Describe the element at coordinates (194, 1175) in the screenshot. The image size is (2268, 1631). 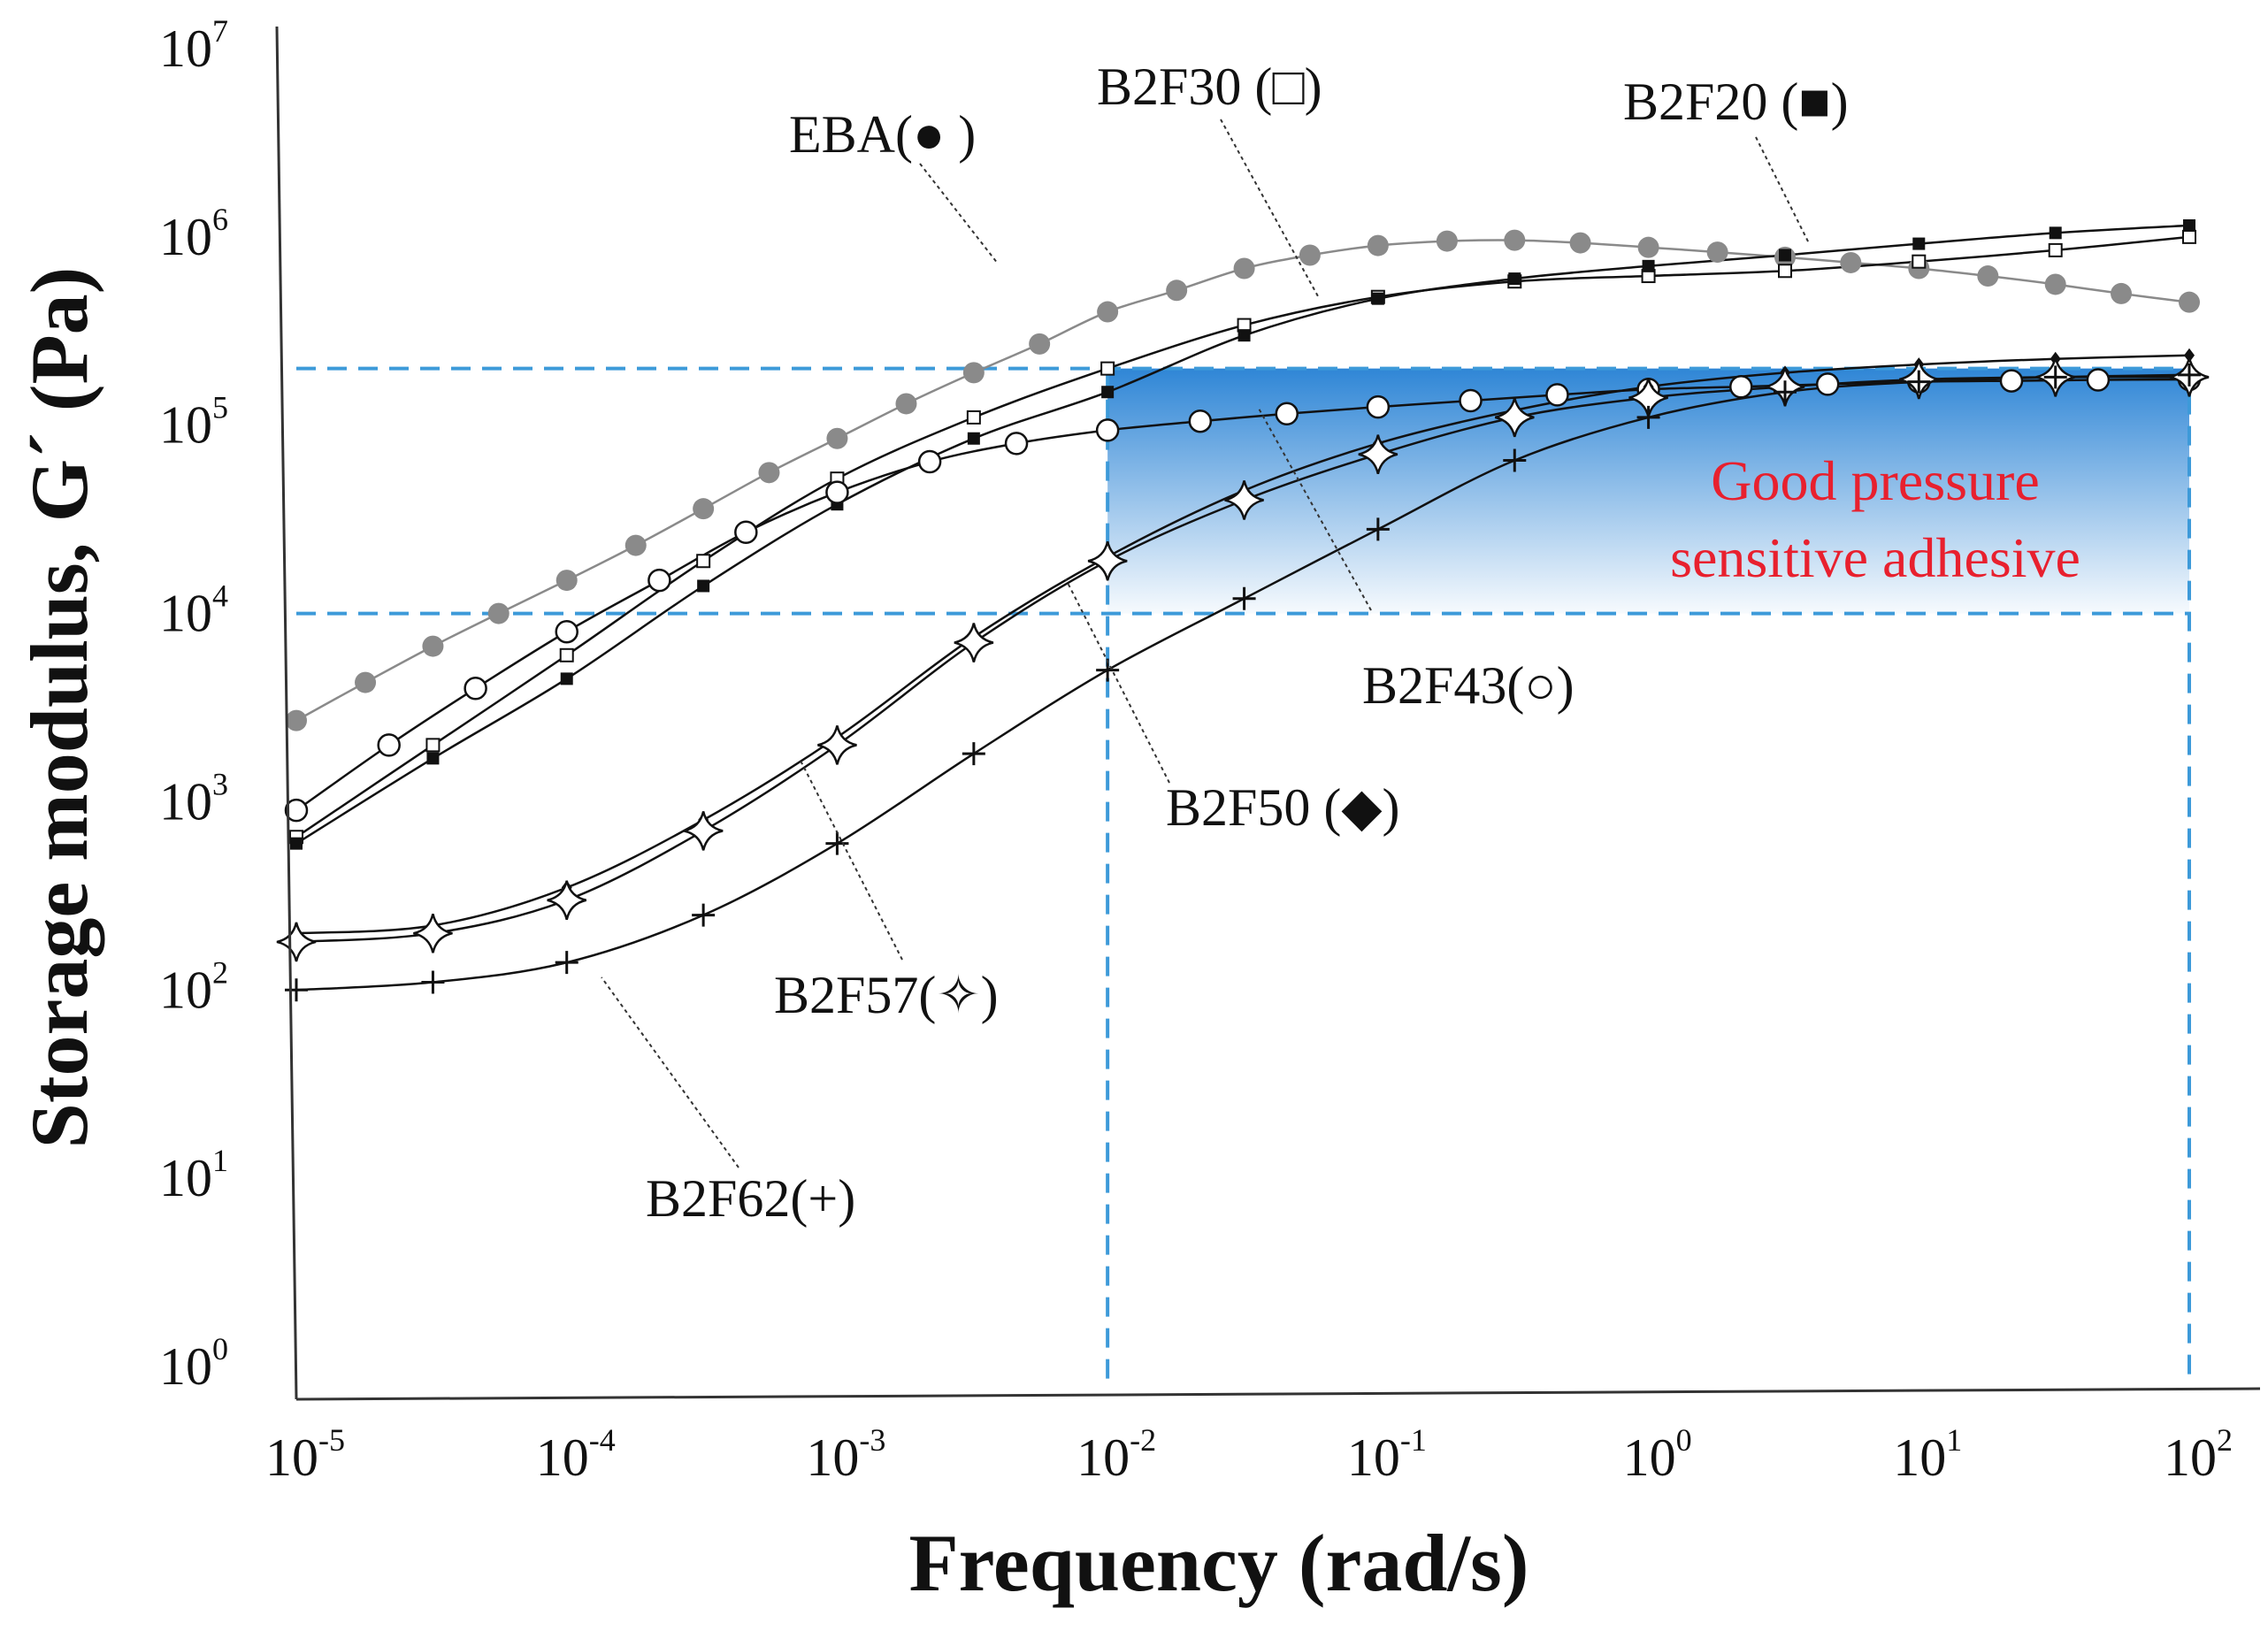
I see `y-tick-label-1: 10¹` at that location.